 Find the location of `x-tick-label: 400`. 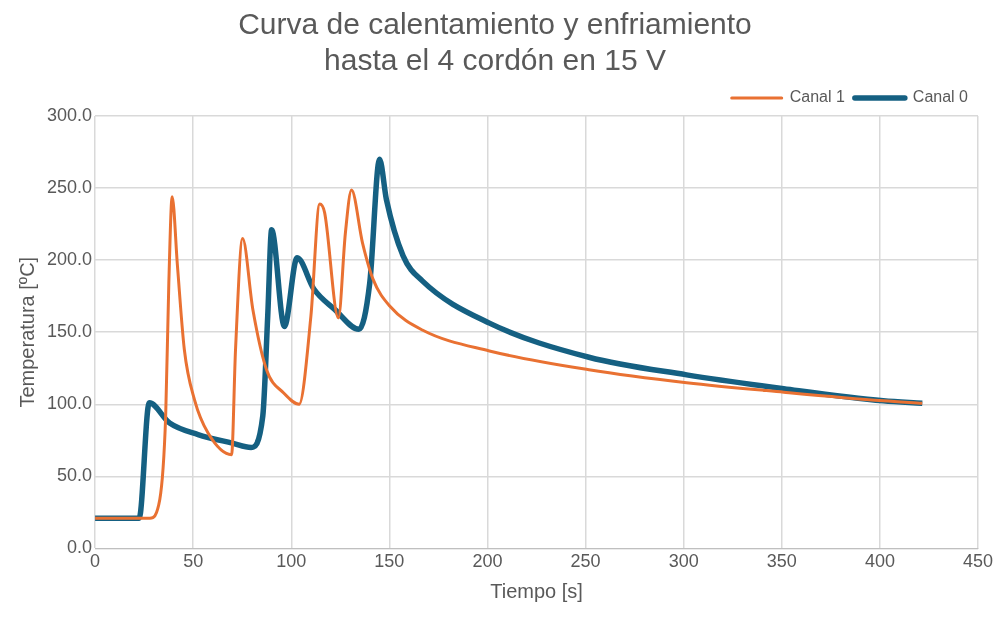

x-tick-label: 400 is located at coordinates (879, 561).